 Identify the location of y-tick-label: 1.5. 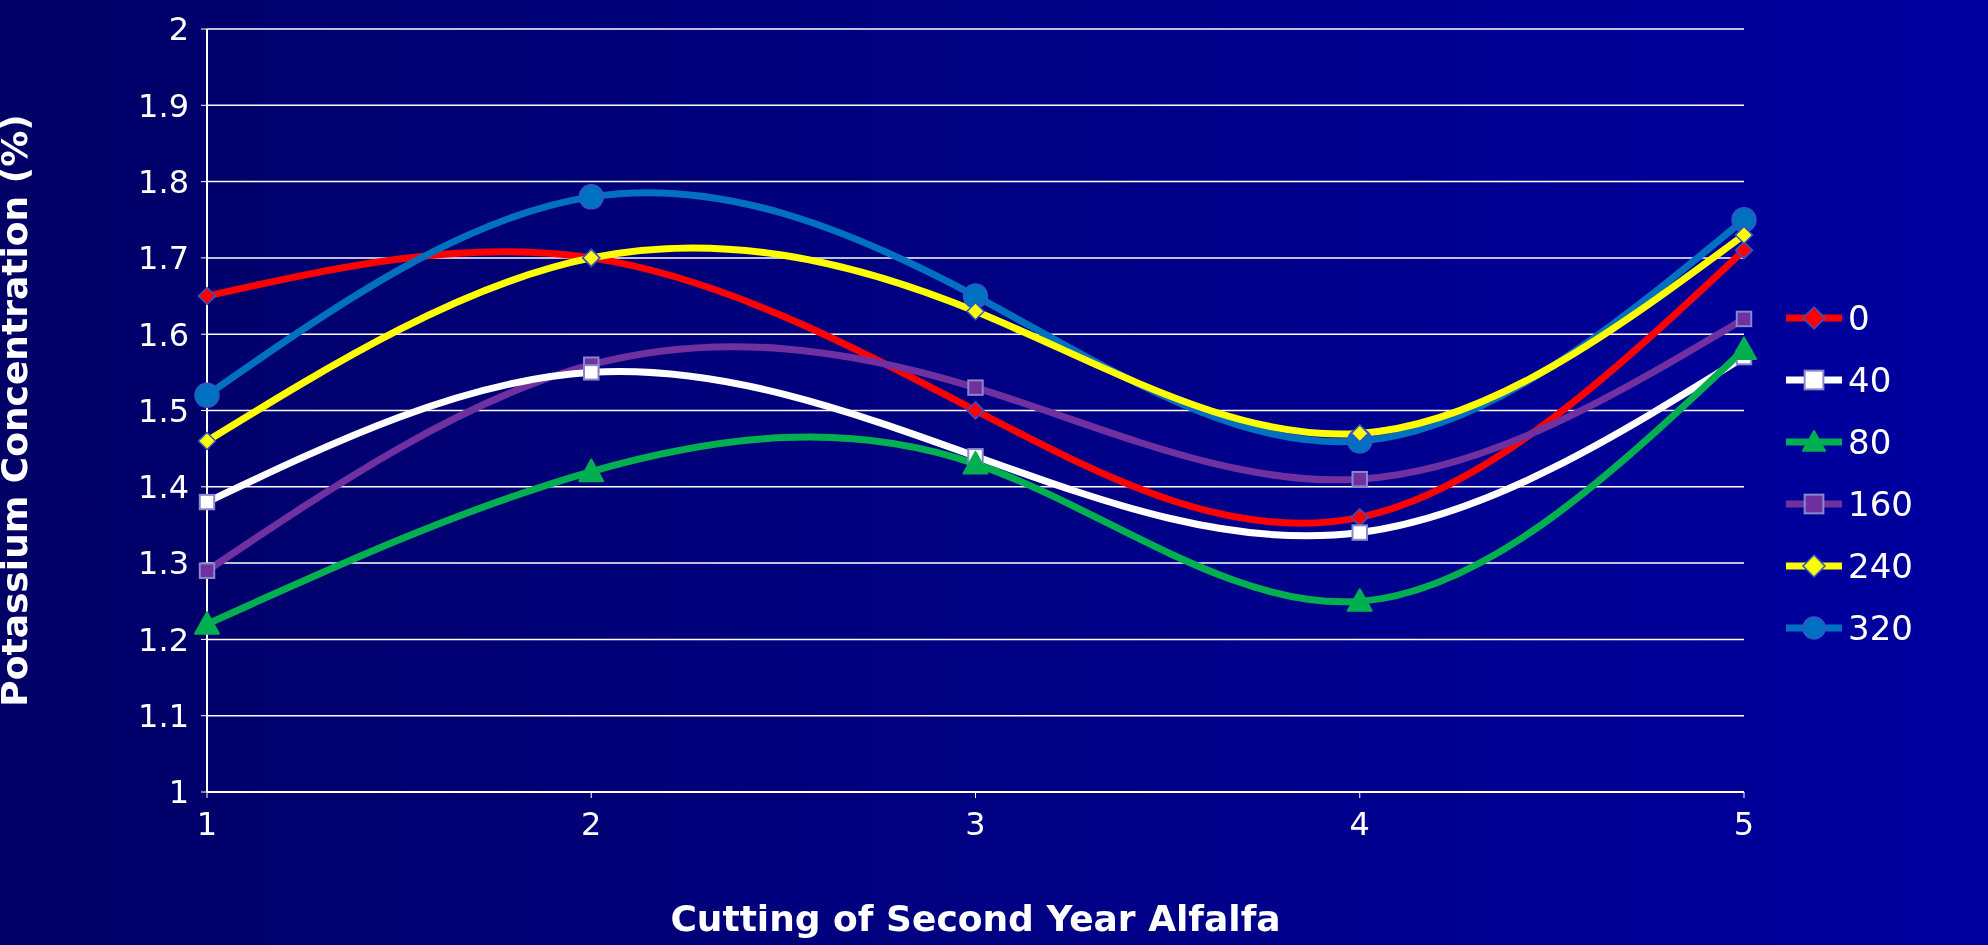
(163, 410).